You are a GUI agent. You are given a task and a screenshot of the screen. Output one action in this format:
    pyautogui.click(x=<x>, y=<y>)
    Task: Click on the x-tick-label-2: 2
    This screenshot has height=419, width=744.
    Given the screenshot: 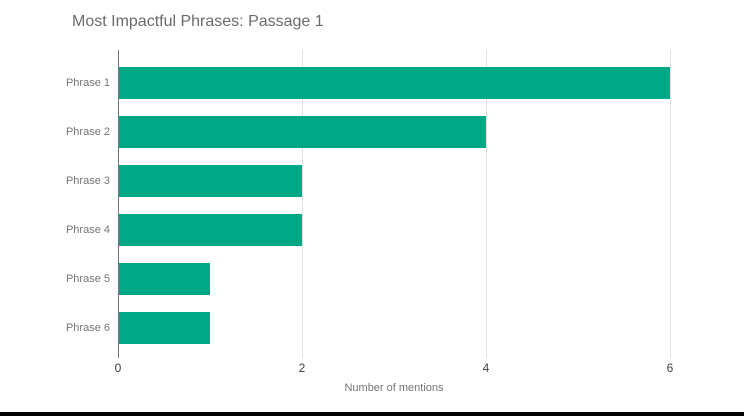 What is the action you would take?
    pyautogui.click(x=302, y=368)
    